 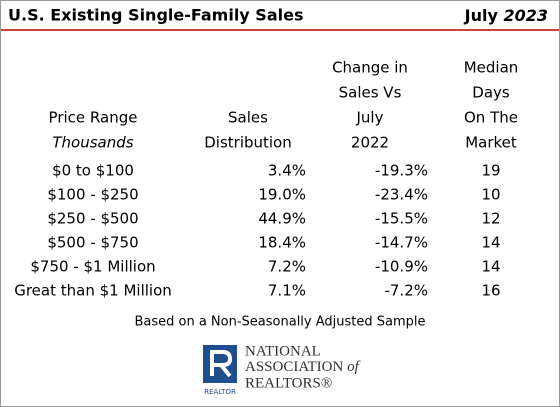 I want to click on logo-badge-text: REALTOR, so click(x=220, y=392).